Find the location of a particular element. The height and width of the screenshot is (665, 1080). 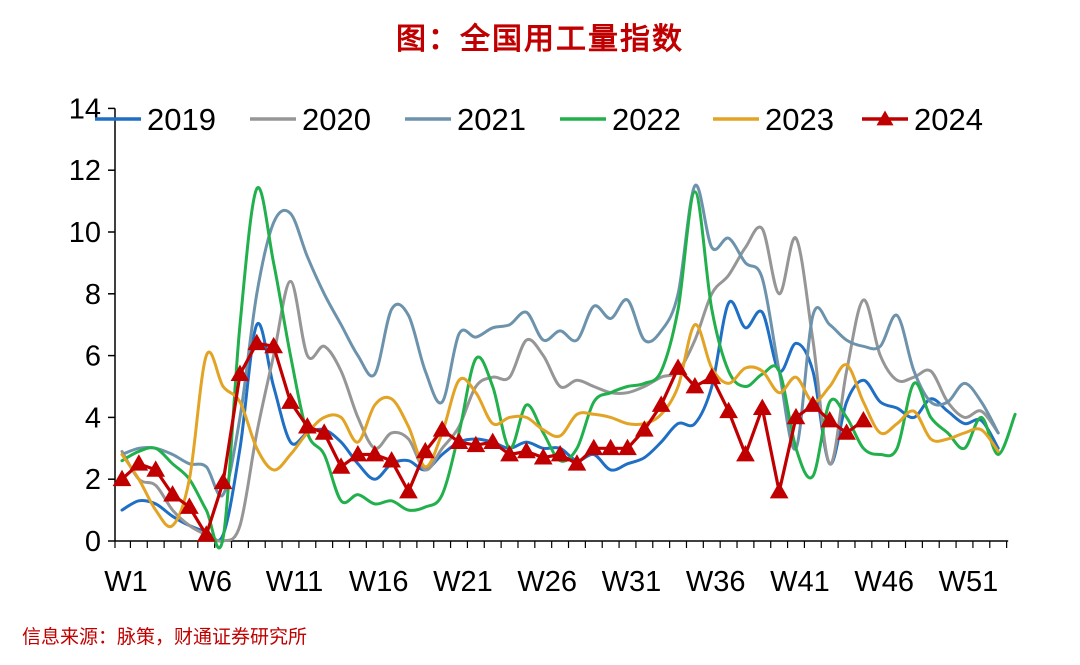

x-tick-label: W11 is located at coordinates (294, 582).